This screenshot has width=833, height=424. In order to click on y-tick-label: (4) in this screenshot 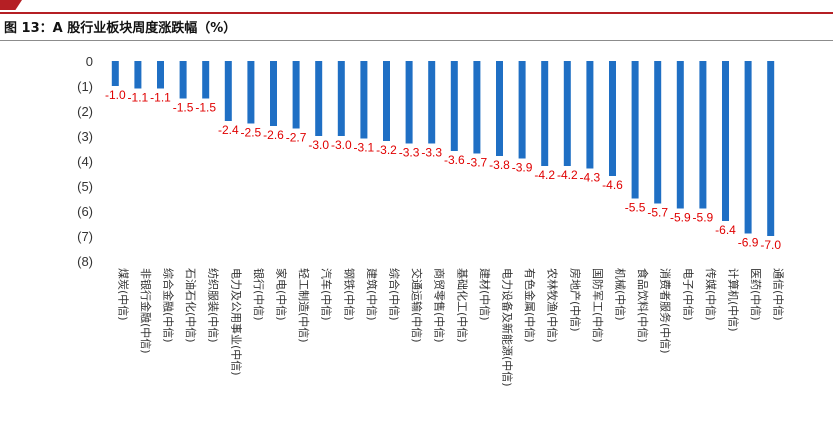, I will do `click(85, 161)`.